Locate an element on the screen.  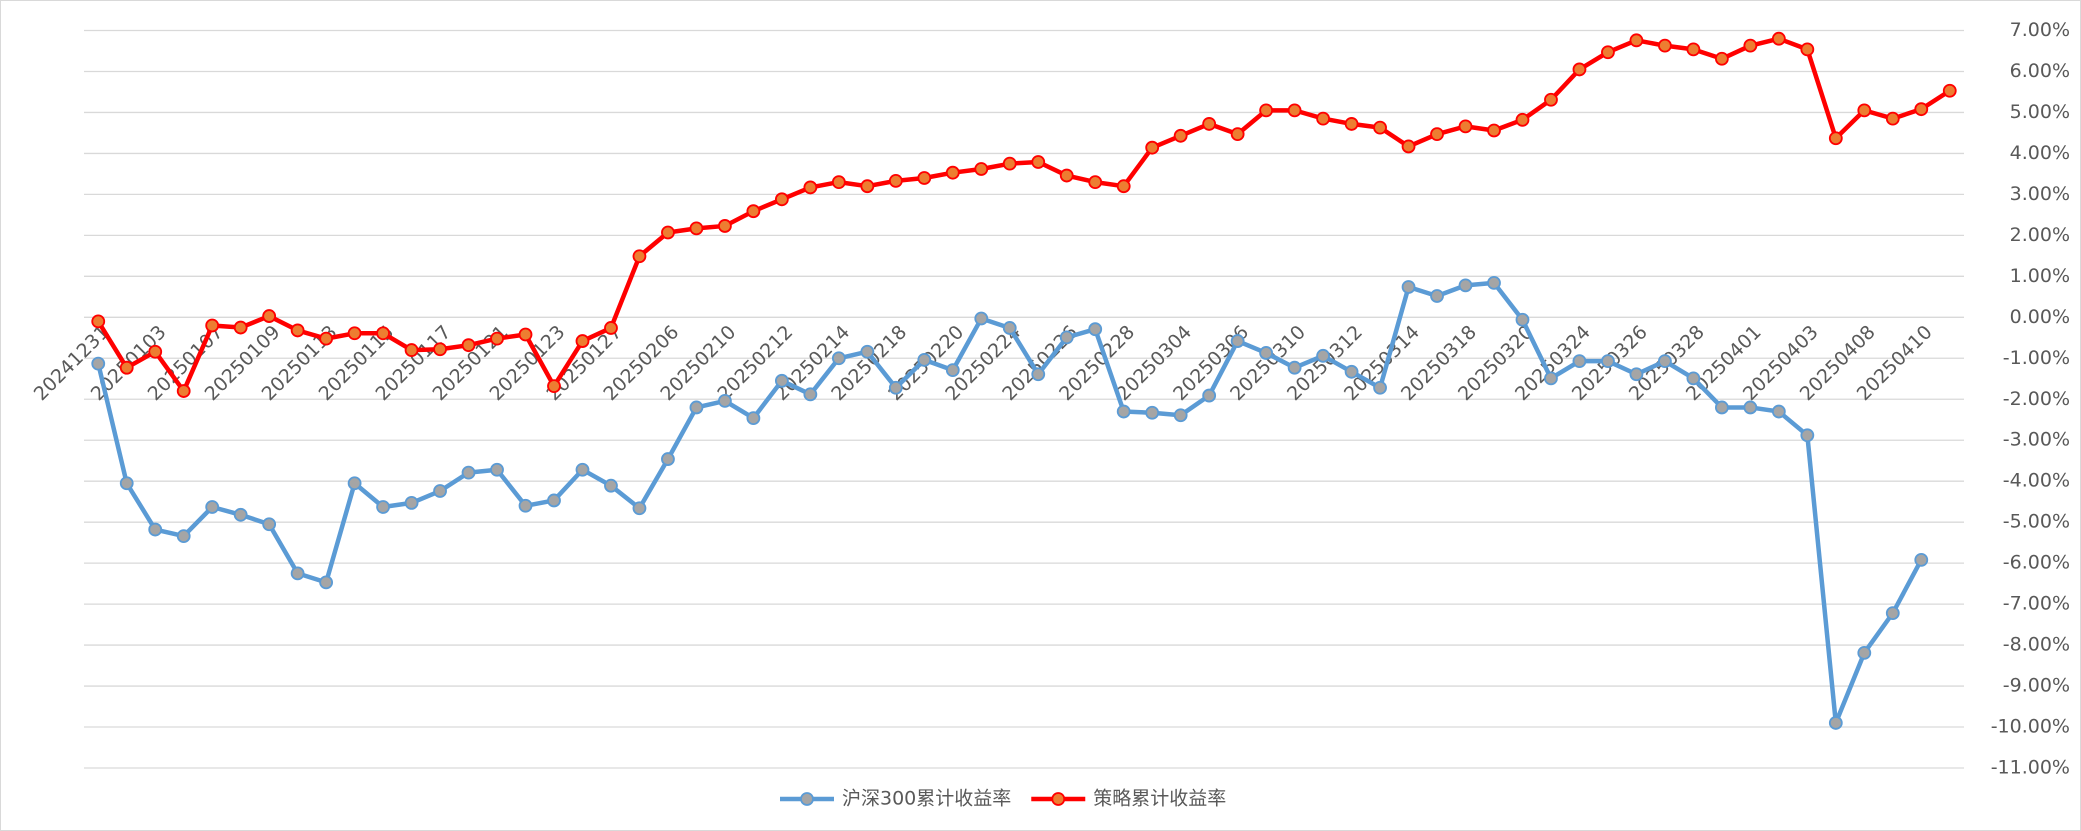
y-tick-label: 2.00% is located at coordinates (2040, 235).